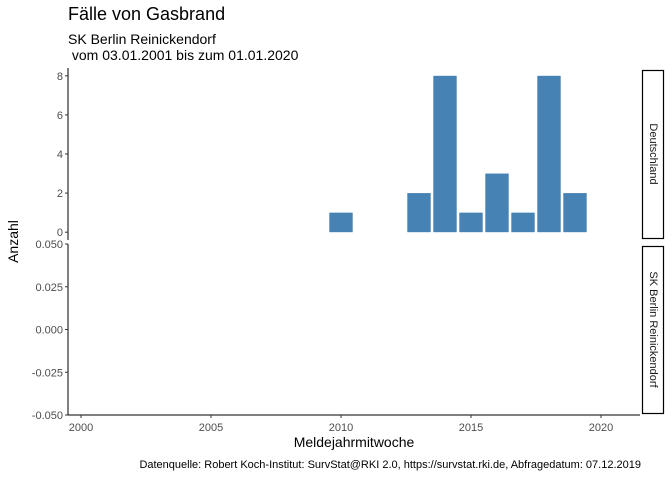  Describe the element at coordinates (341, 222) in the screenshot. I see `bar-2010` at that location.